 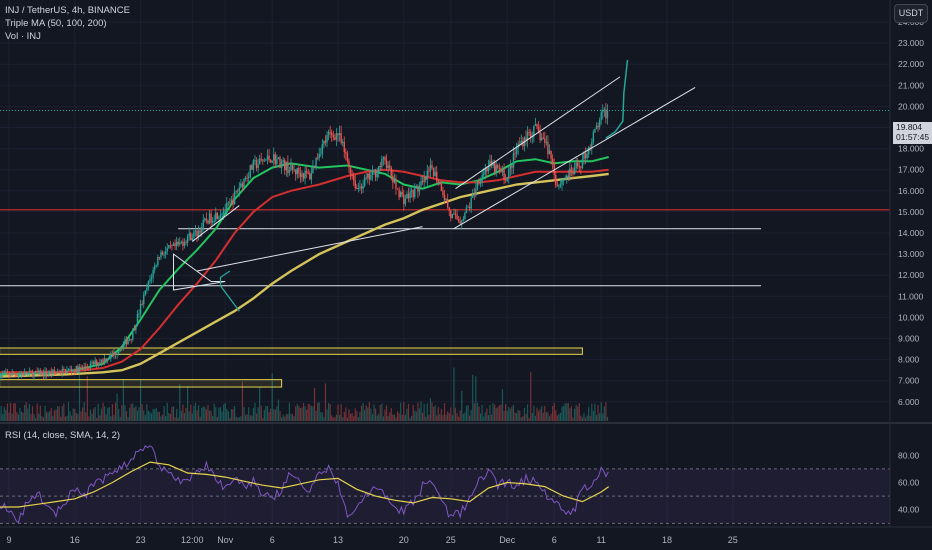 I want to click on rsi-tick-label: 80.00, so click(x=909, y=455).